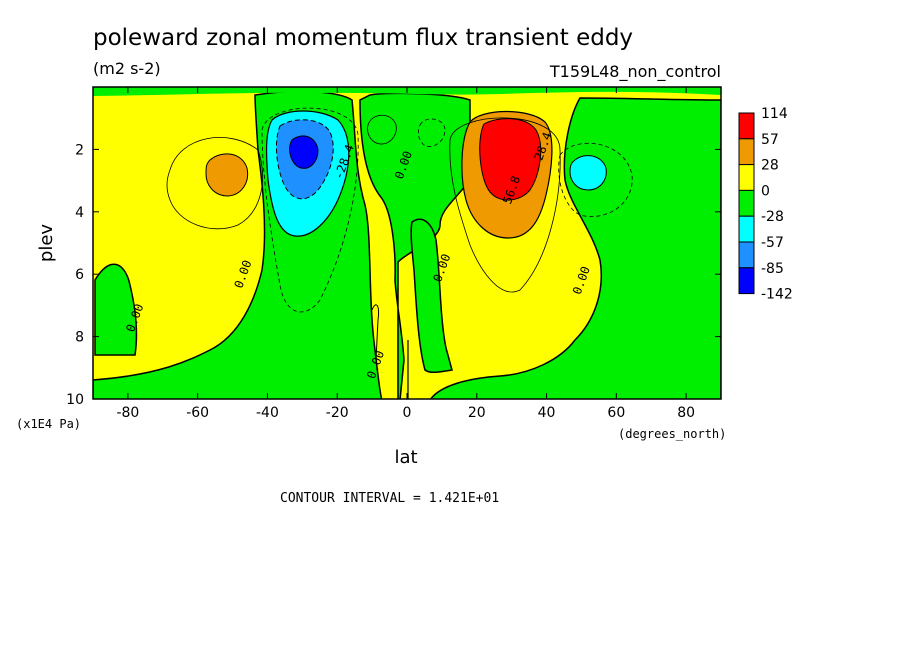 The image size is (904, 654). What do you see at coordinates (79, 213) in the screenshot?
I see `y-tick-label: 4` at bounding box center [79, 213].